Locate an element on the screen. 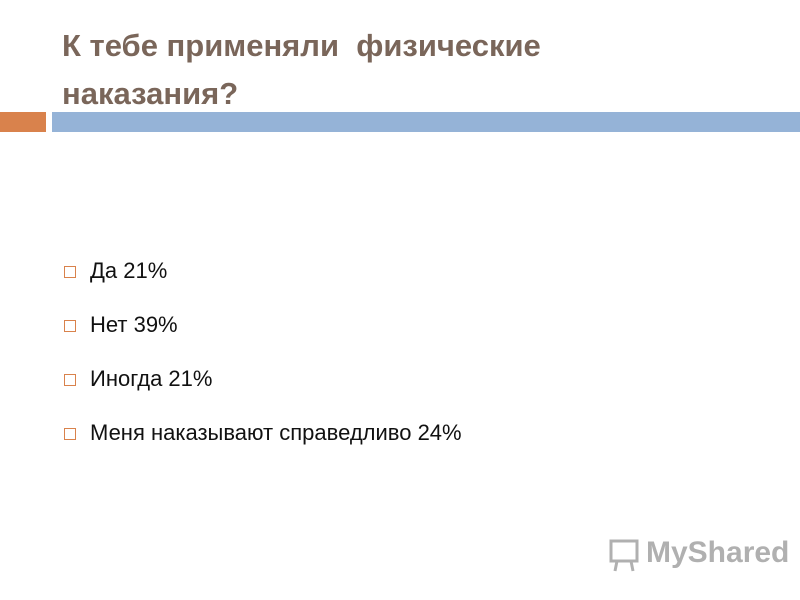 The image size is (800, 600). watermark-icon is located at coordinates (624, 555).